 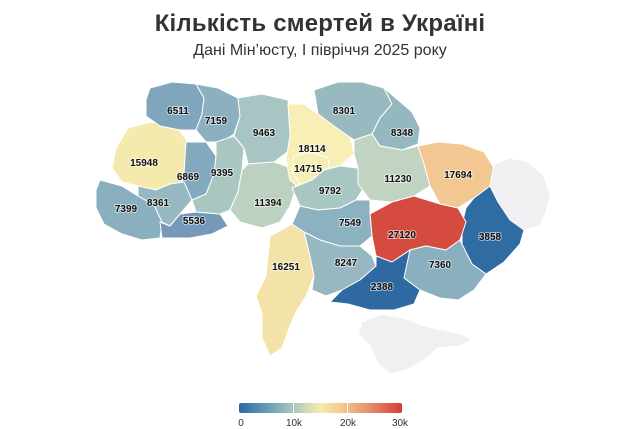 What do you see at coordinates (400, 423) in the screenshot?
I see `legend-label-30k: 30k` at bounding box center [400, 423].